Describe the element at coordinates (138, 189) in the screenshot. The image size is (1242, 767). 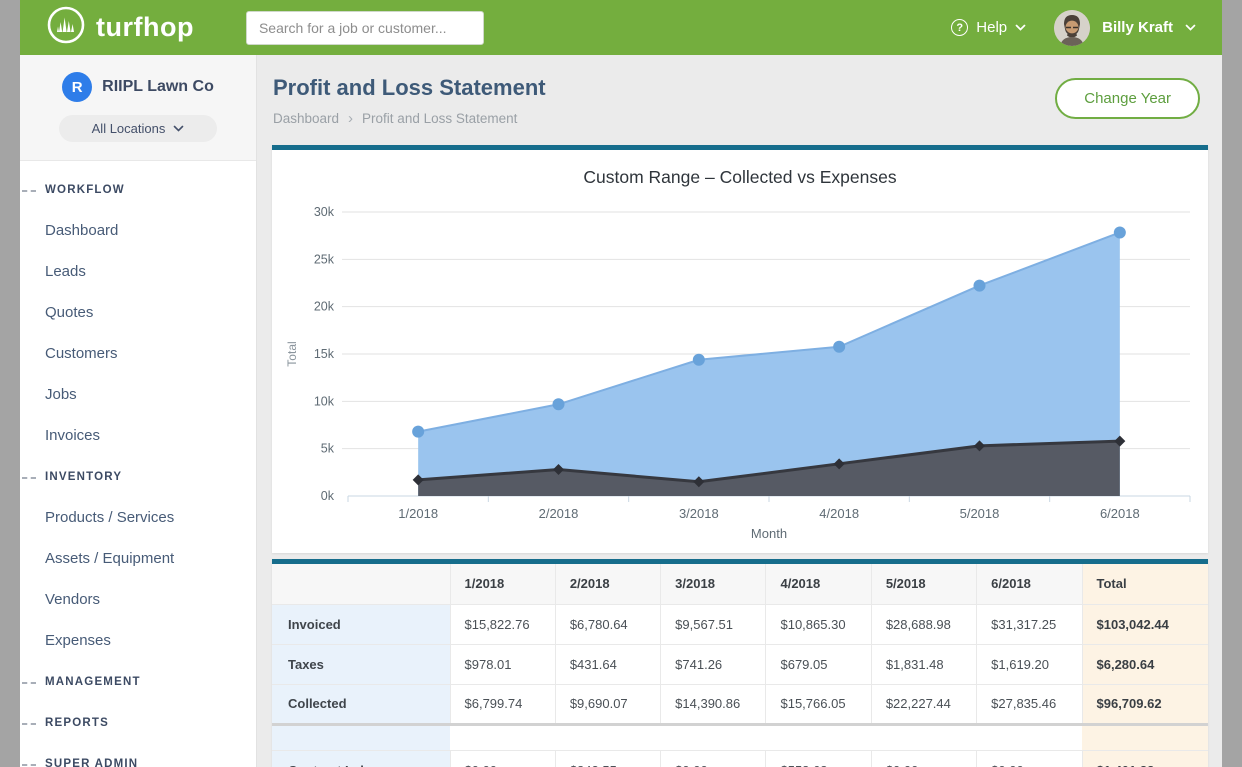
I see `sidebar-section-workflow: WORKFLOW` at that location.